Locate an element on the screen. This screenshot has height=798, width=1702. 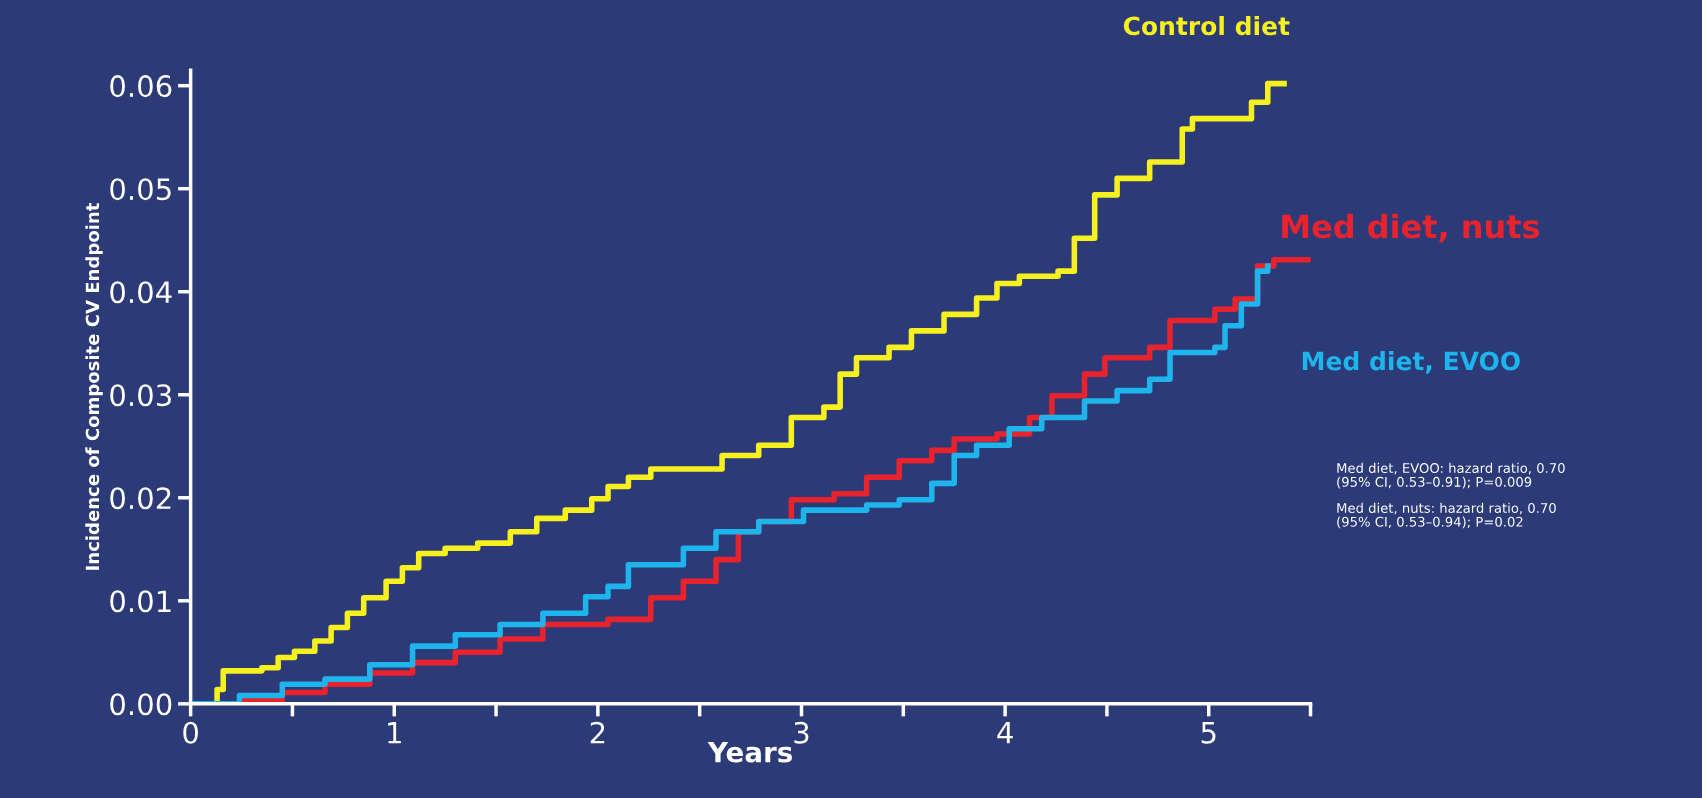
y-tick-label: 0.06 is located at coordinates (141, 86).